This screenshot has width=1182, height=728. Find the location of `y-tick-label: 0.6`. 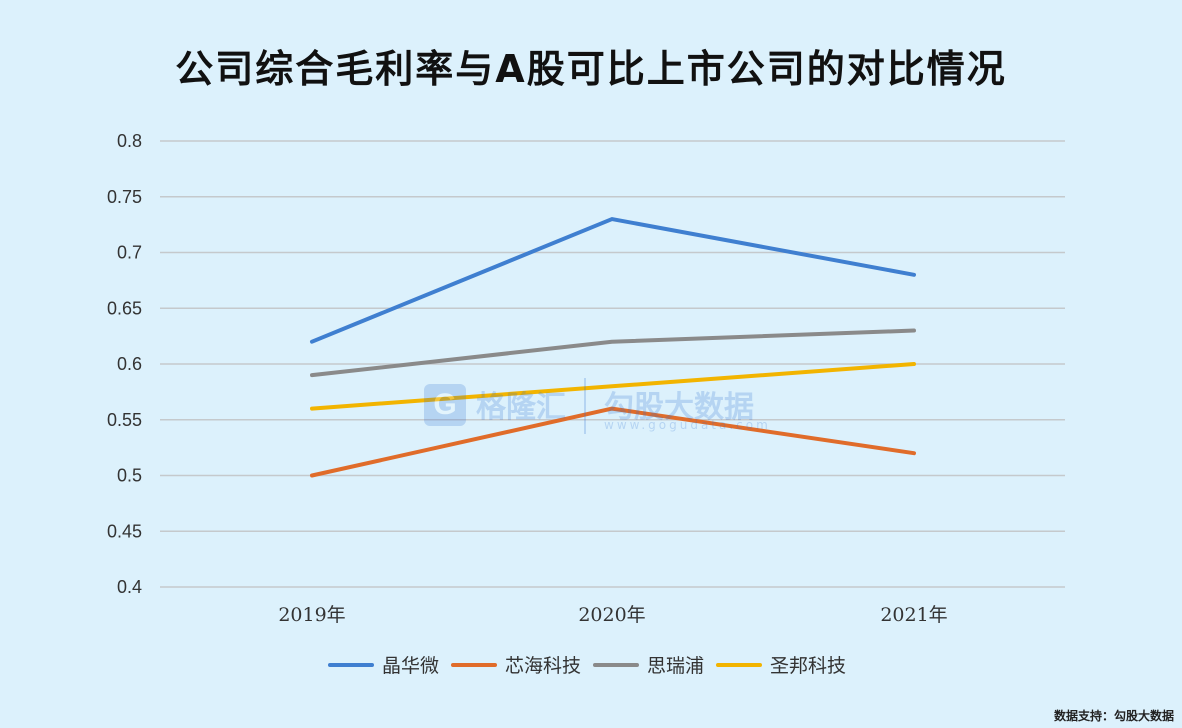

y-tick-label: 0.6 is located at coordinates (129, 364).